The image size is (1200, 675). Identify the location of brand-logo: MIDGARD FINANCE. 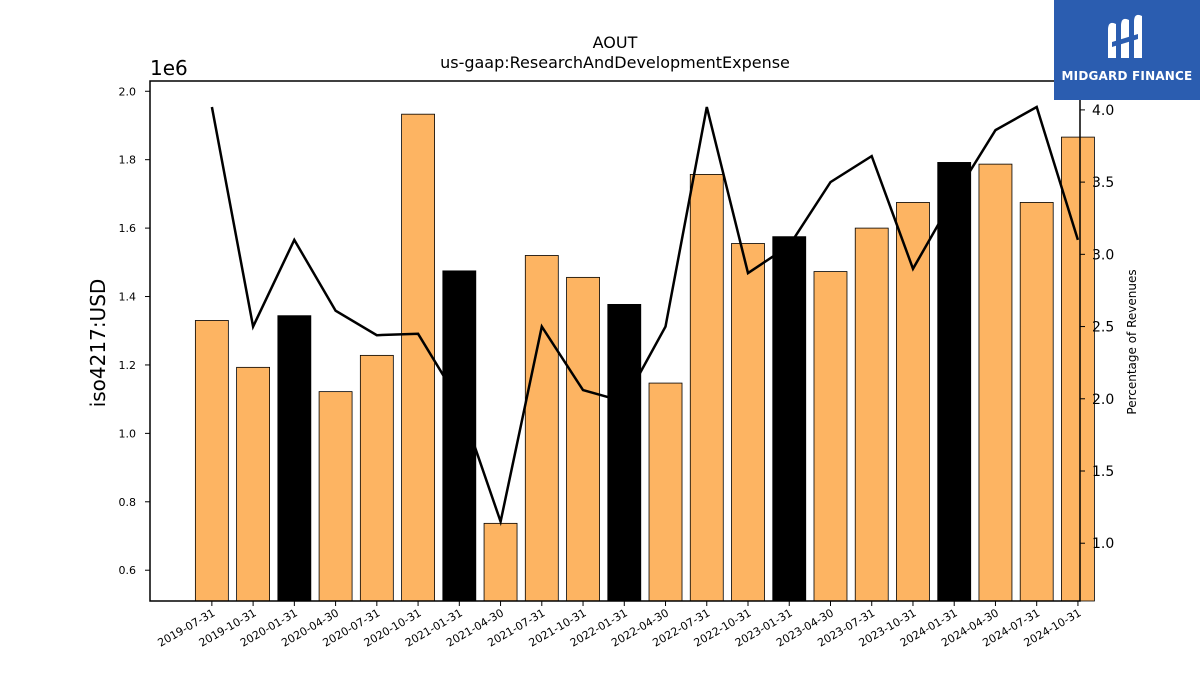
(1127, 50).